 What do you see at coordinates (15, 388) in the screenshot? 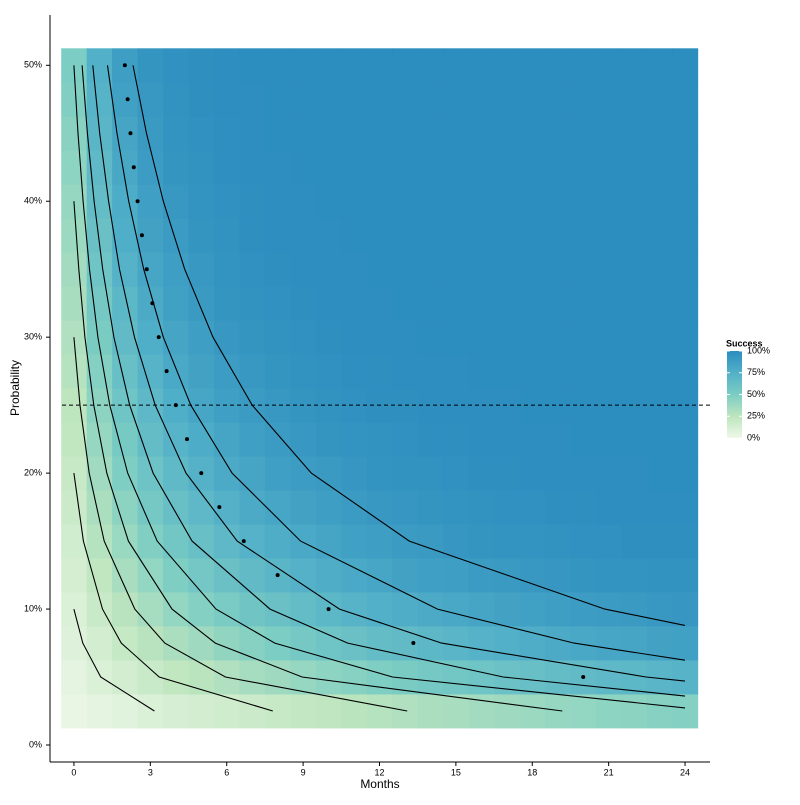
I see `y-axis-title: Probability` at bounding box center [15, 388].